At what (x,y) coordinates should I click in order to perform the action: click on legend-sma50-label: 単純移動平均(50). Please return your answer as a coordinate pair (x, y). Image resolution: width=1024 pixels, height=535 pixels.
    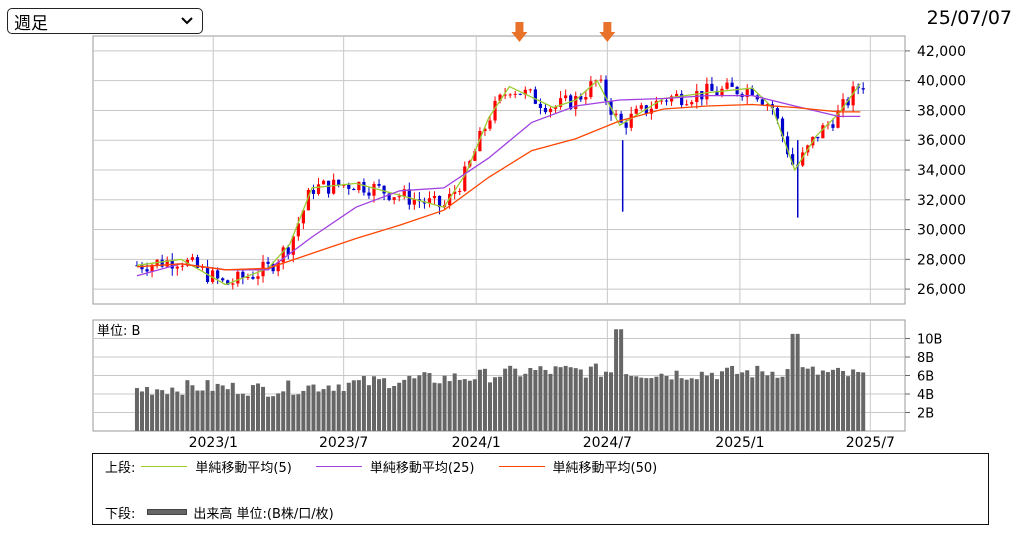
    Looking at the image, I should click on (605, 468).